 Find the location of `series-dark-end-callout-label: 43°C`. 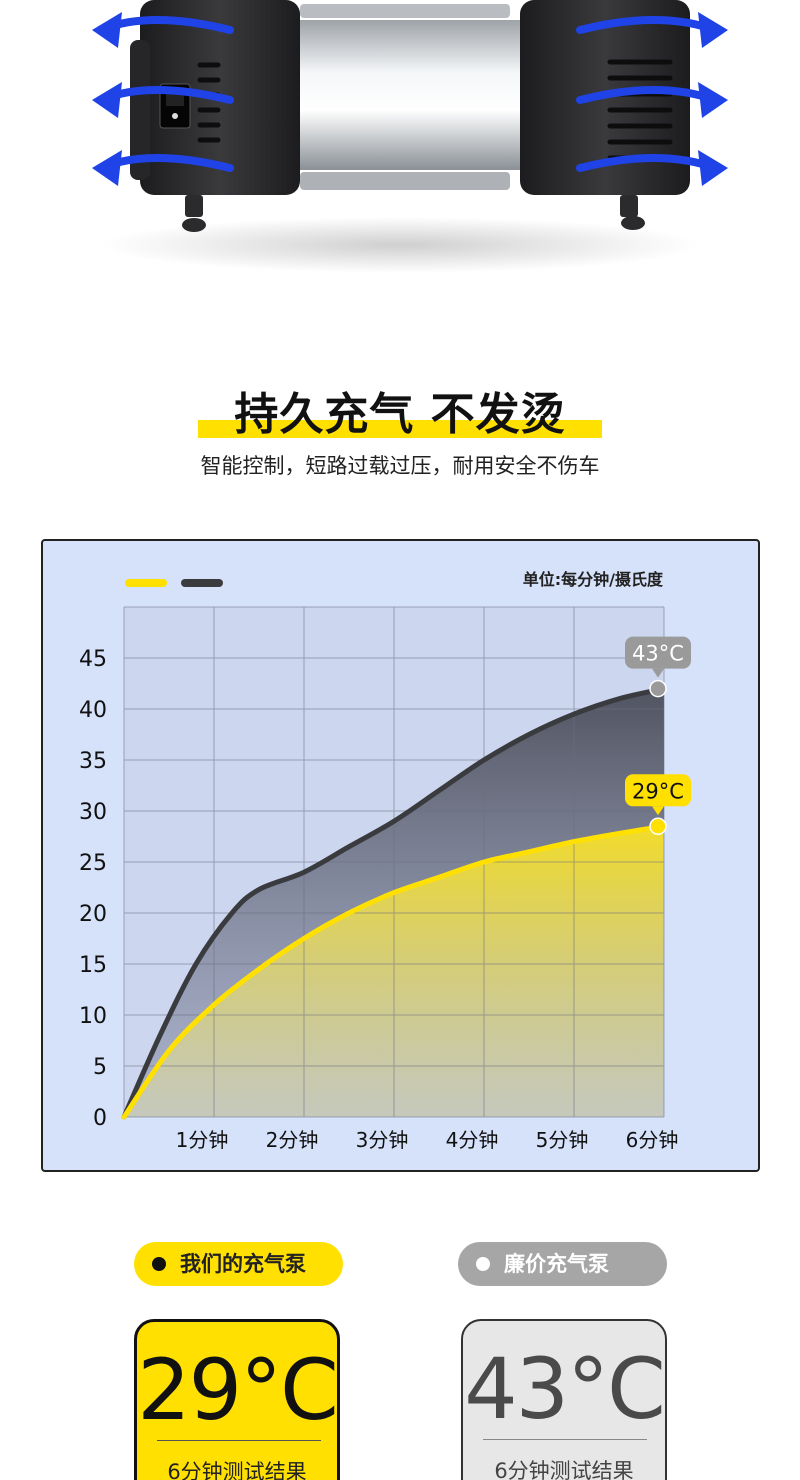

series-dark-end-callout-label: 43°C is located at coordinates (658, 654).